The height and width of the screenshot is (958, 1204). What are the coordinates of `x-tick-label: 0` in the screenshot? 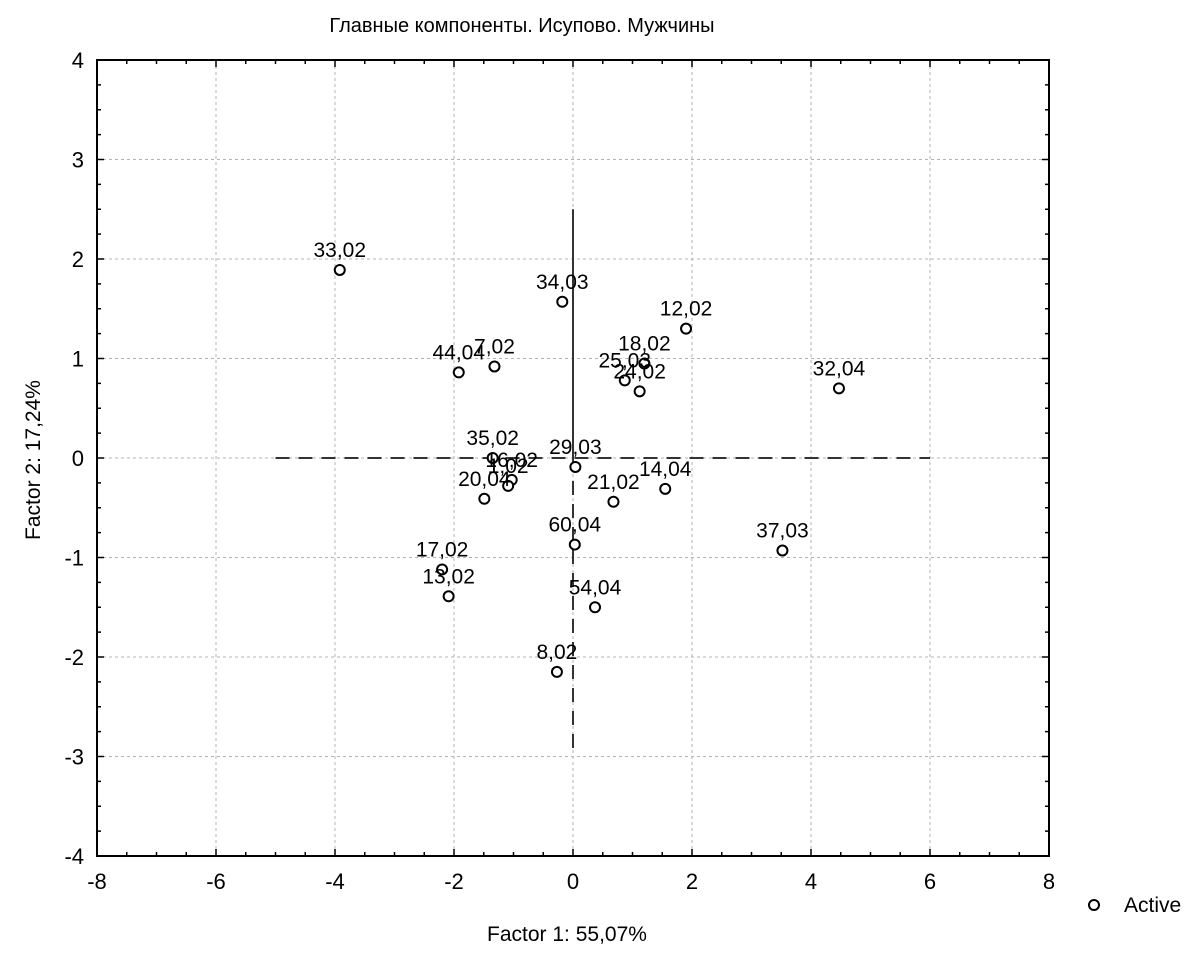 It's located at (573, 881).